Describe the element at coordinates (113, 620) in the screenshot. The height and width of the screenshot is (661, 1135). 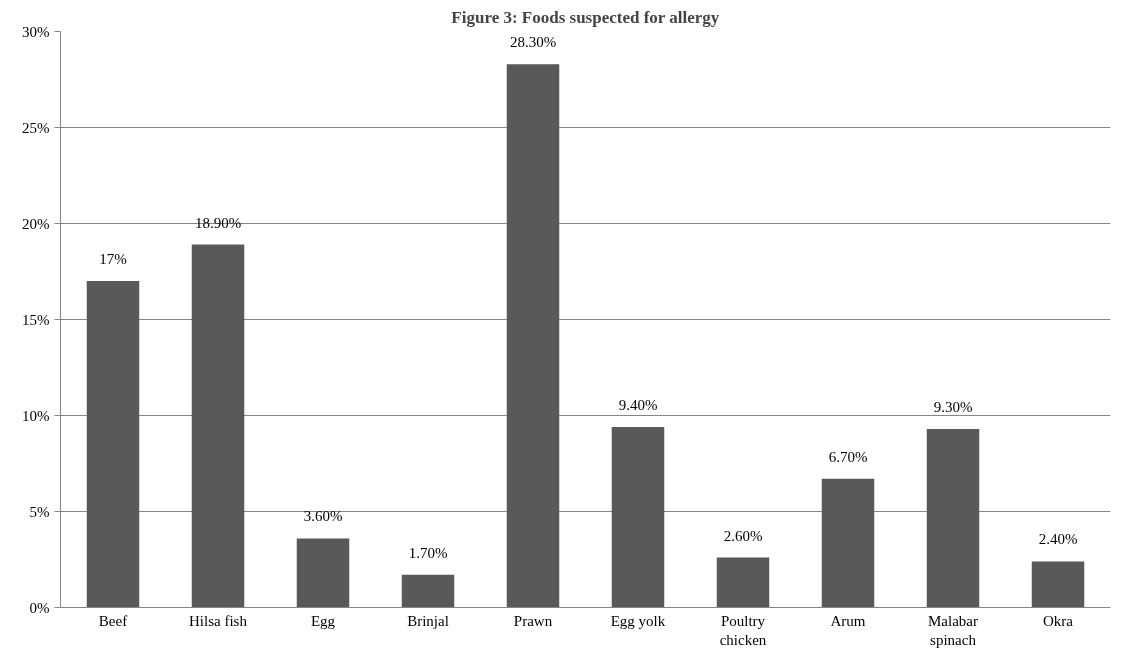
I see `x-tick-label: Beef` at that location.